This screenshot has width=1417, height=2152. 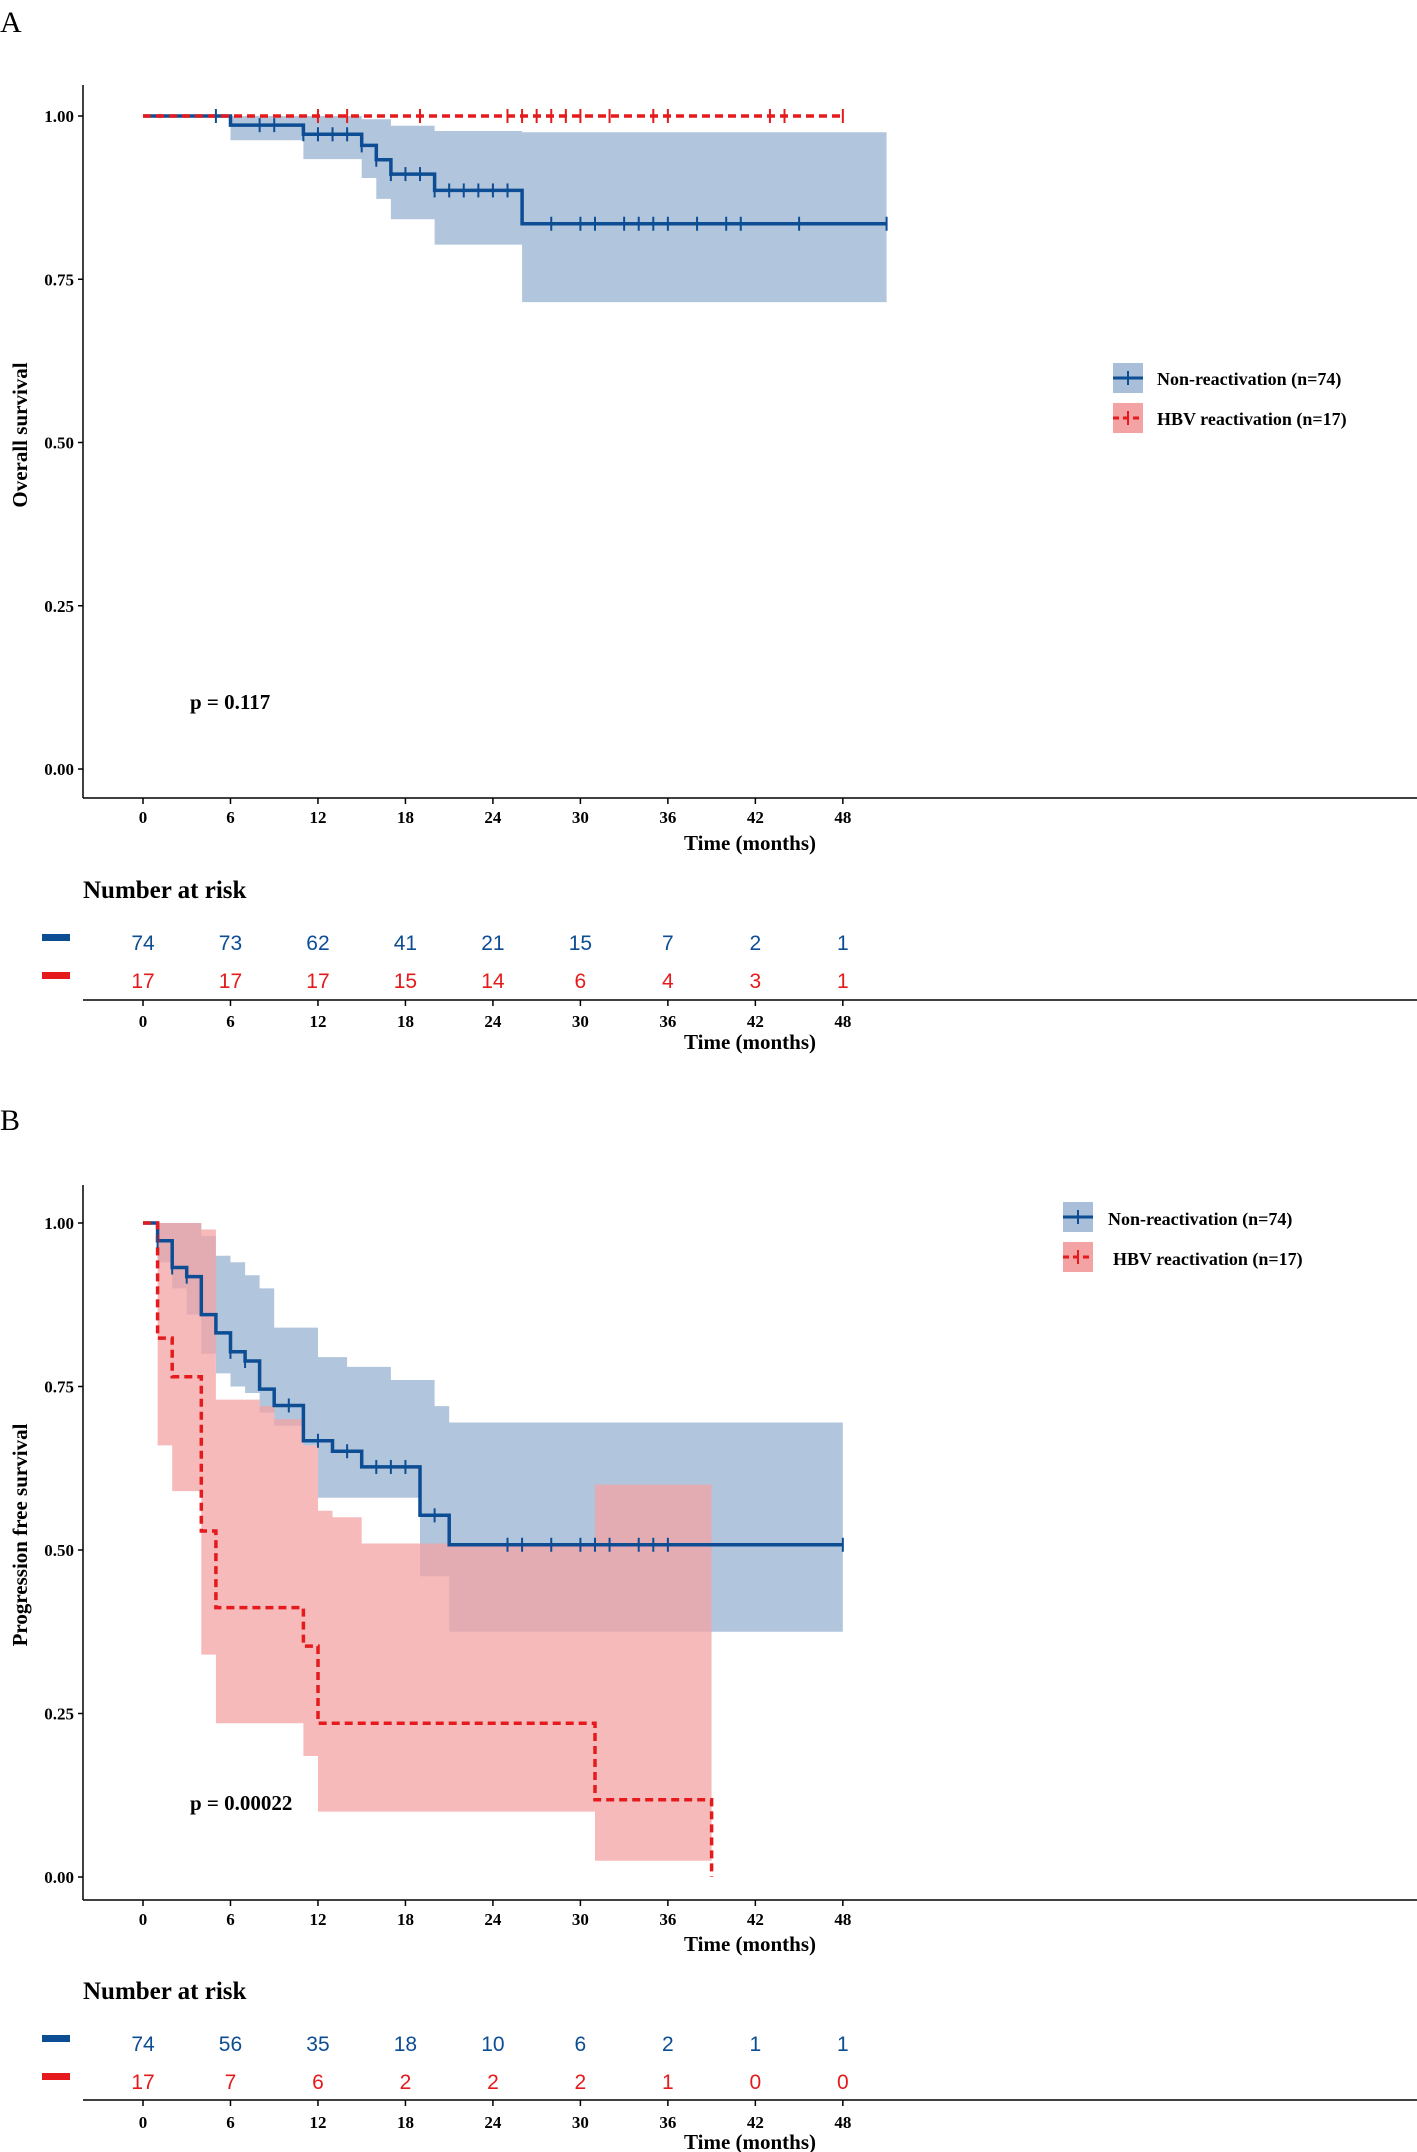 What do you see at coordinates (143, 817) in the screenshot?
I see `x-tick-label: 0` at bounding box center [143, 817].